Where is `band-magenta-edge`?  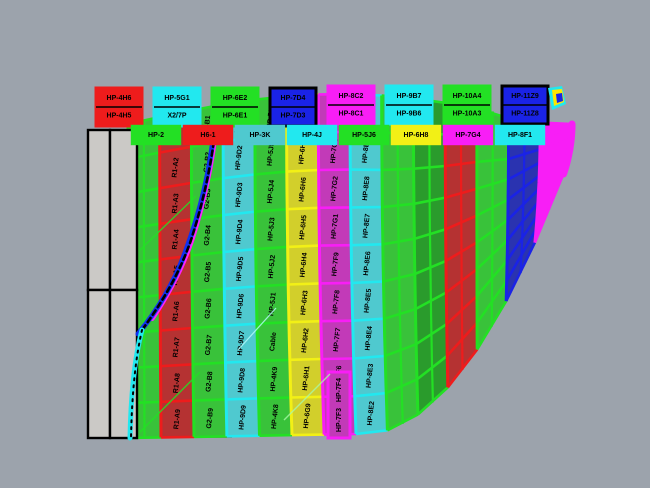
band-magenta-edge is located at coordinates (553, 182).